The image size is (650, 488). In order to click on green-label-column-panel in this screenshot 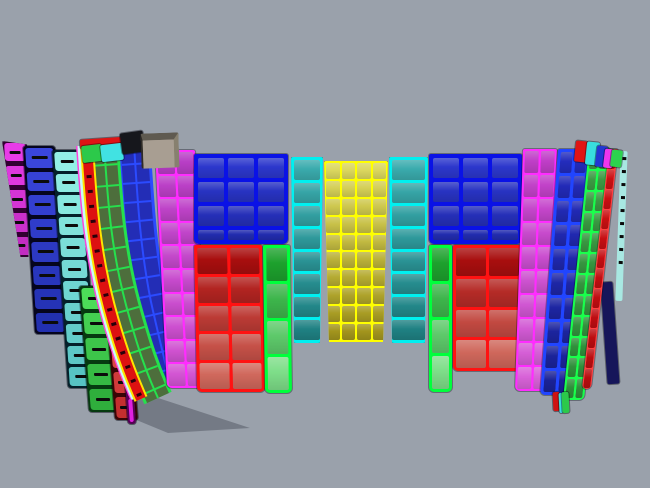, I will do `click(95, 299)`.